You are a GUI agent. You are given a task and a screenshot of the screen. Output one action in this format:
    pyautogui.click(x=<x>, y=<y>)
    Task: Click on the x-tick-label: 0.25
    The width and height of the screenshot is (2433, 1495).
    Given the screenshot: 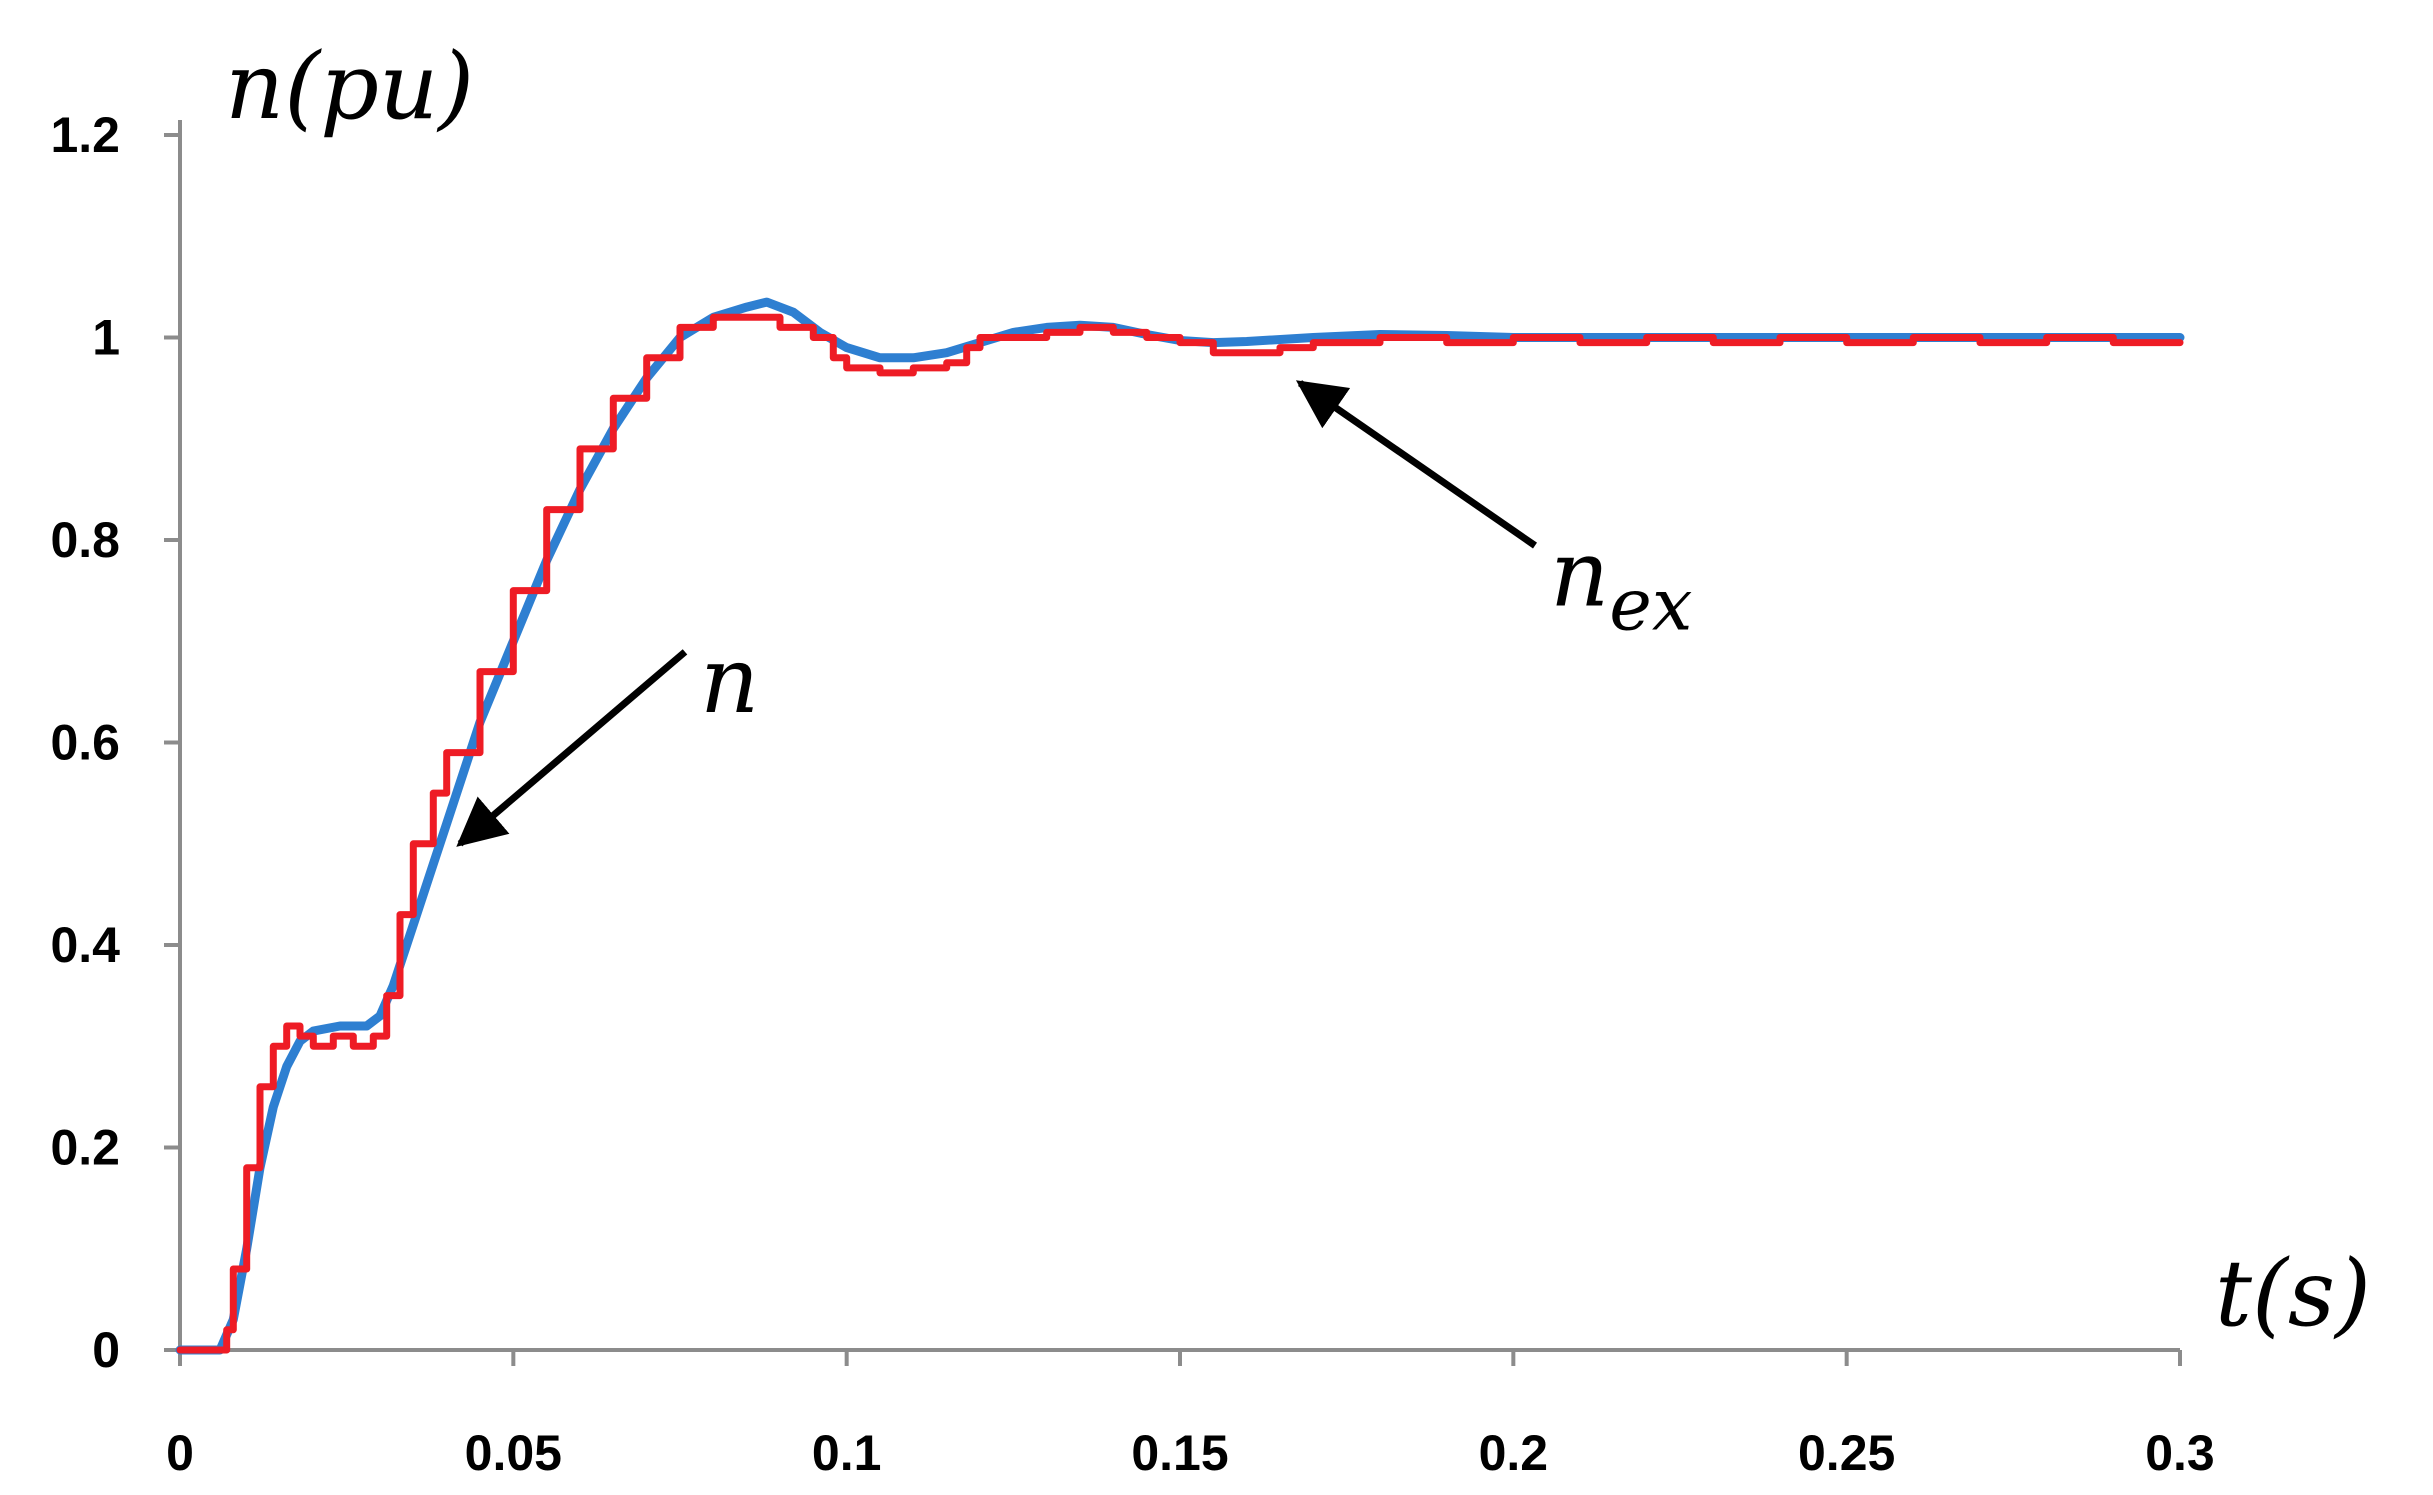 What is the action you would take?
    pyautogui.click(x=1846, y=1453)
    